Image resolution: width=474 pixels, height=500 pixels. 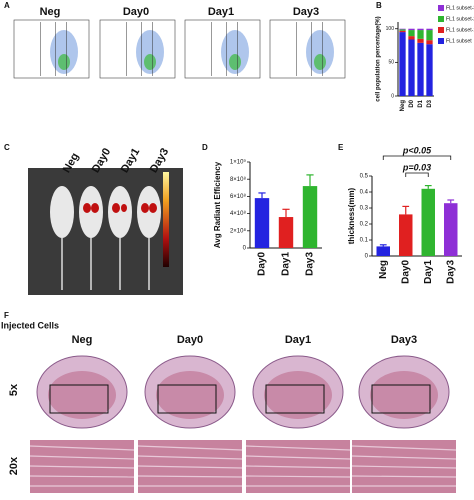 I want to click on legend-label: FL1 subset-3, so click(x=460, y=8).